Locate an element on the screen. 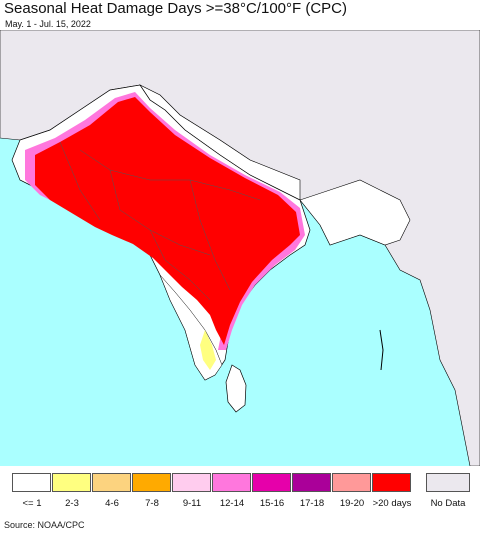 Image resolution: width=480 pixels, height=536 pixels. source-note: Source: NOAA/CPC is located at coordinates (44, 525).